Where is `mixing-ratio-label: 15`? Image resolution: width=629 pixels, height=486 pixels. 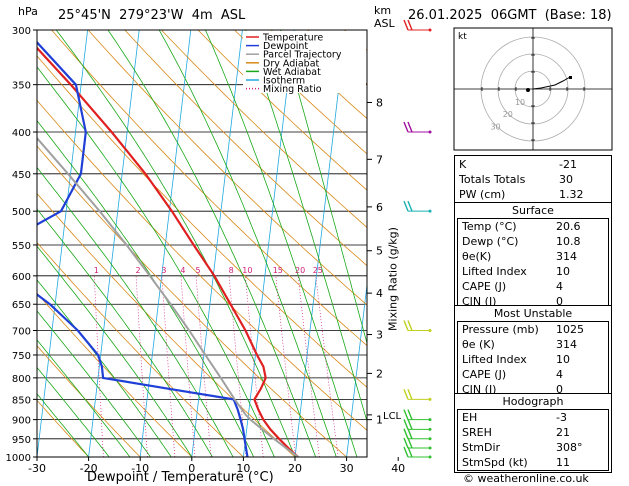 mixing-ratio-label: 15 is located at coordinates (278, 270).